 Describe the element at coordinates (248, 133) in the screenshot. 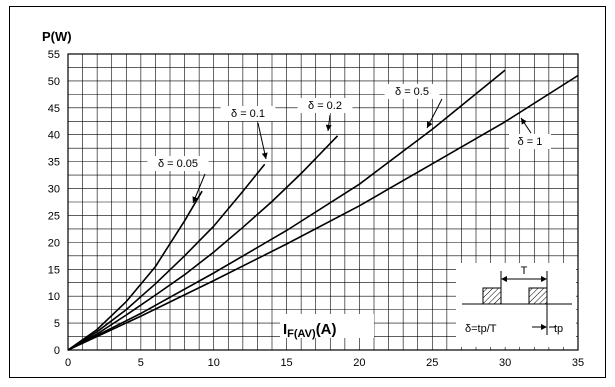

I see `curve-label: δ = 0.1` at that location.